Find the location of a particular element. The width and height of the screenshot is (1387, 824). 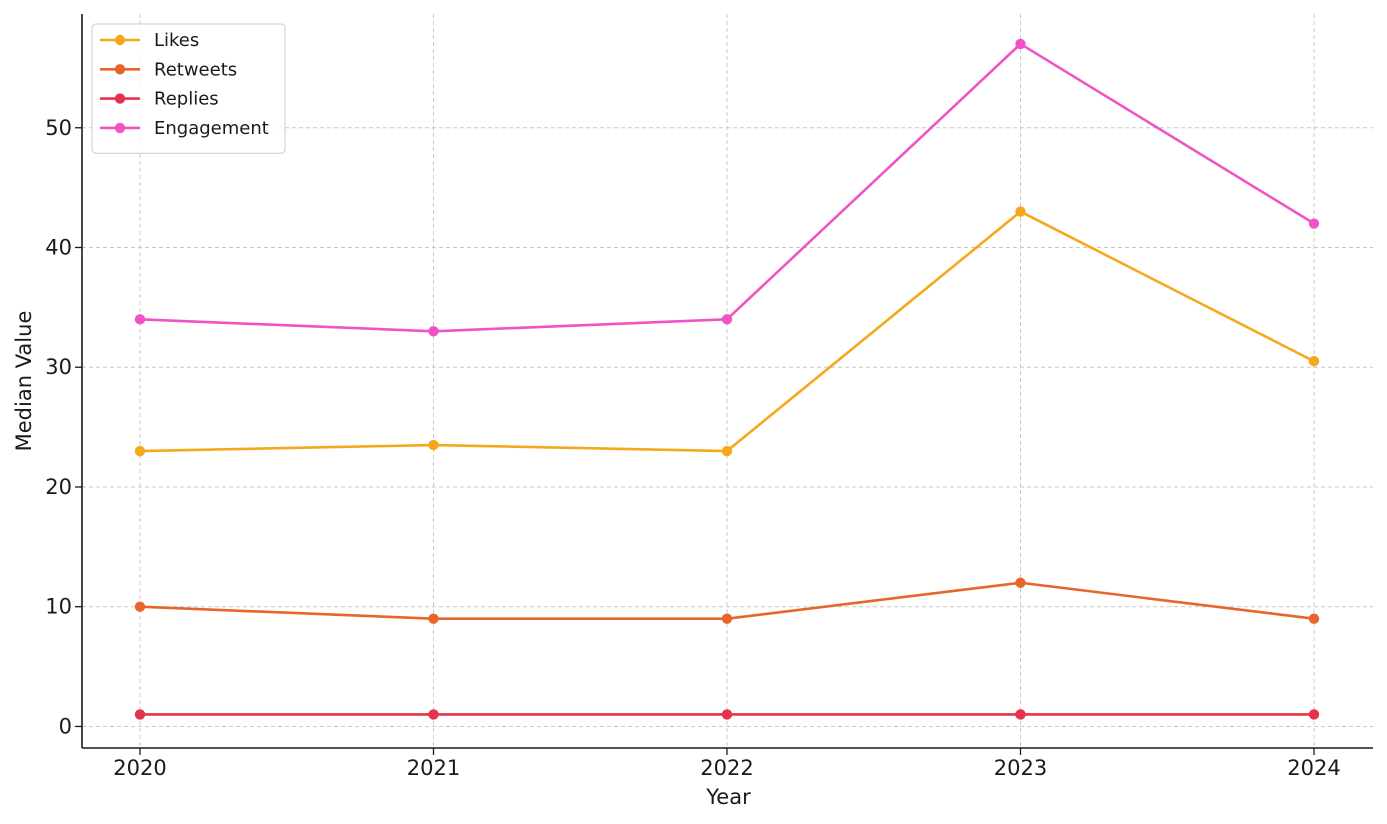

y-tick-label: 10 is located at coordinates (58, 607).